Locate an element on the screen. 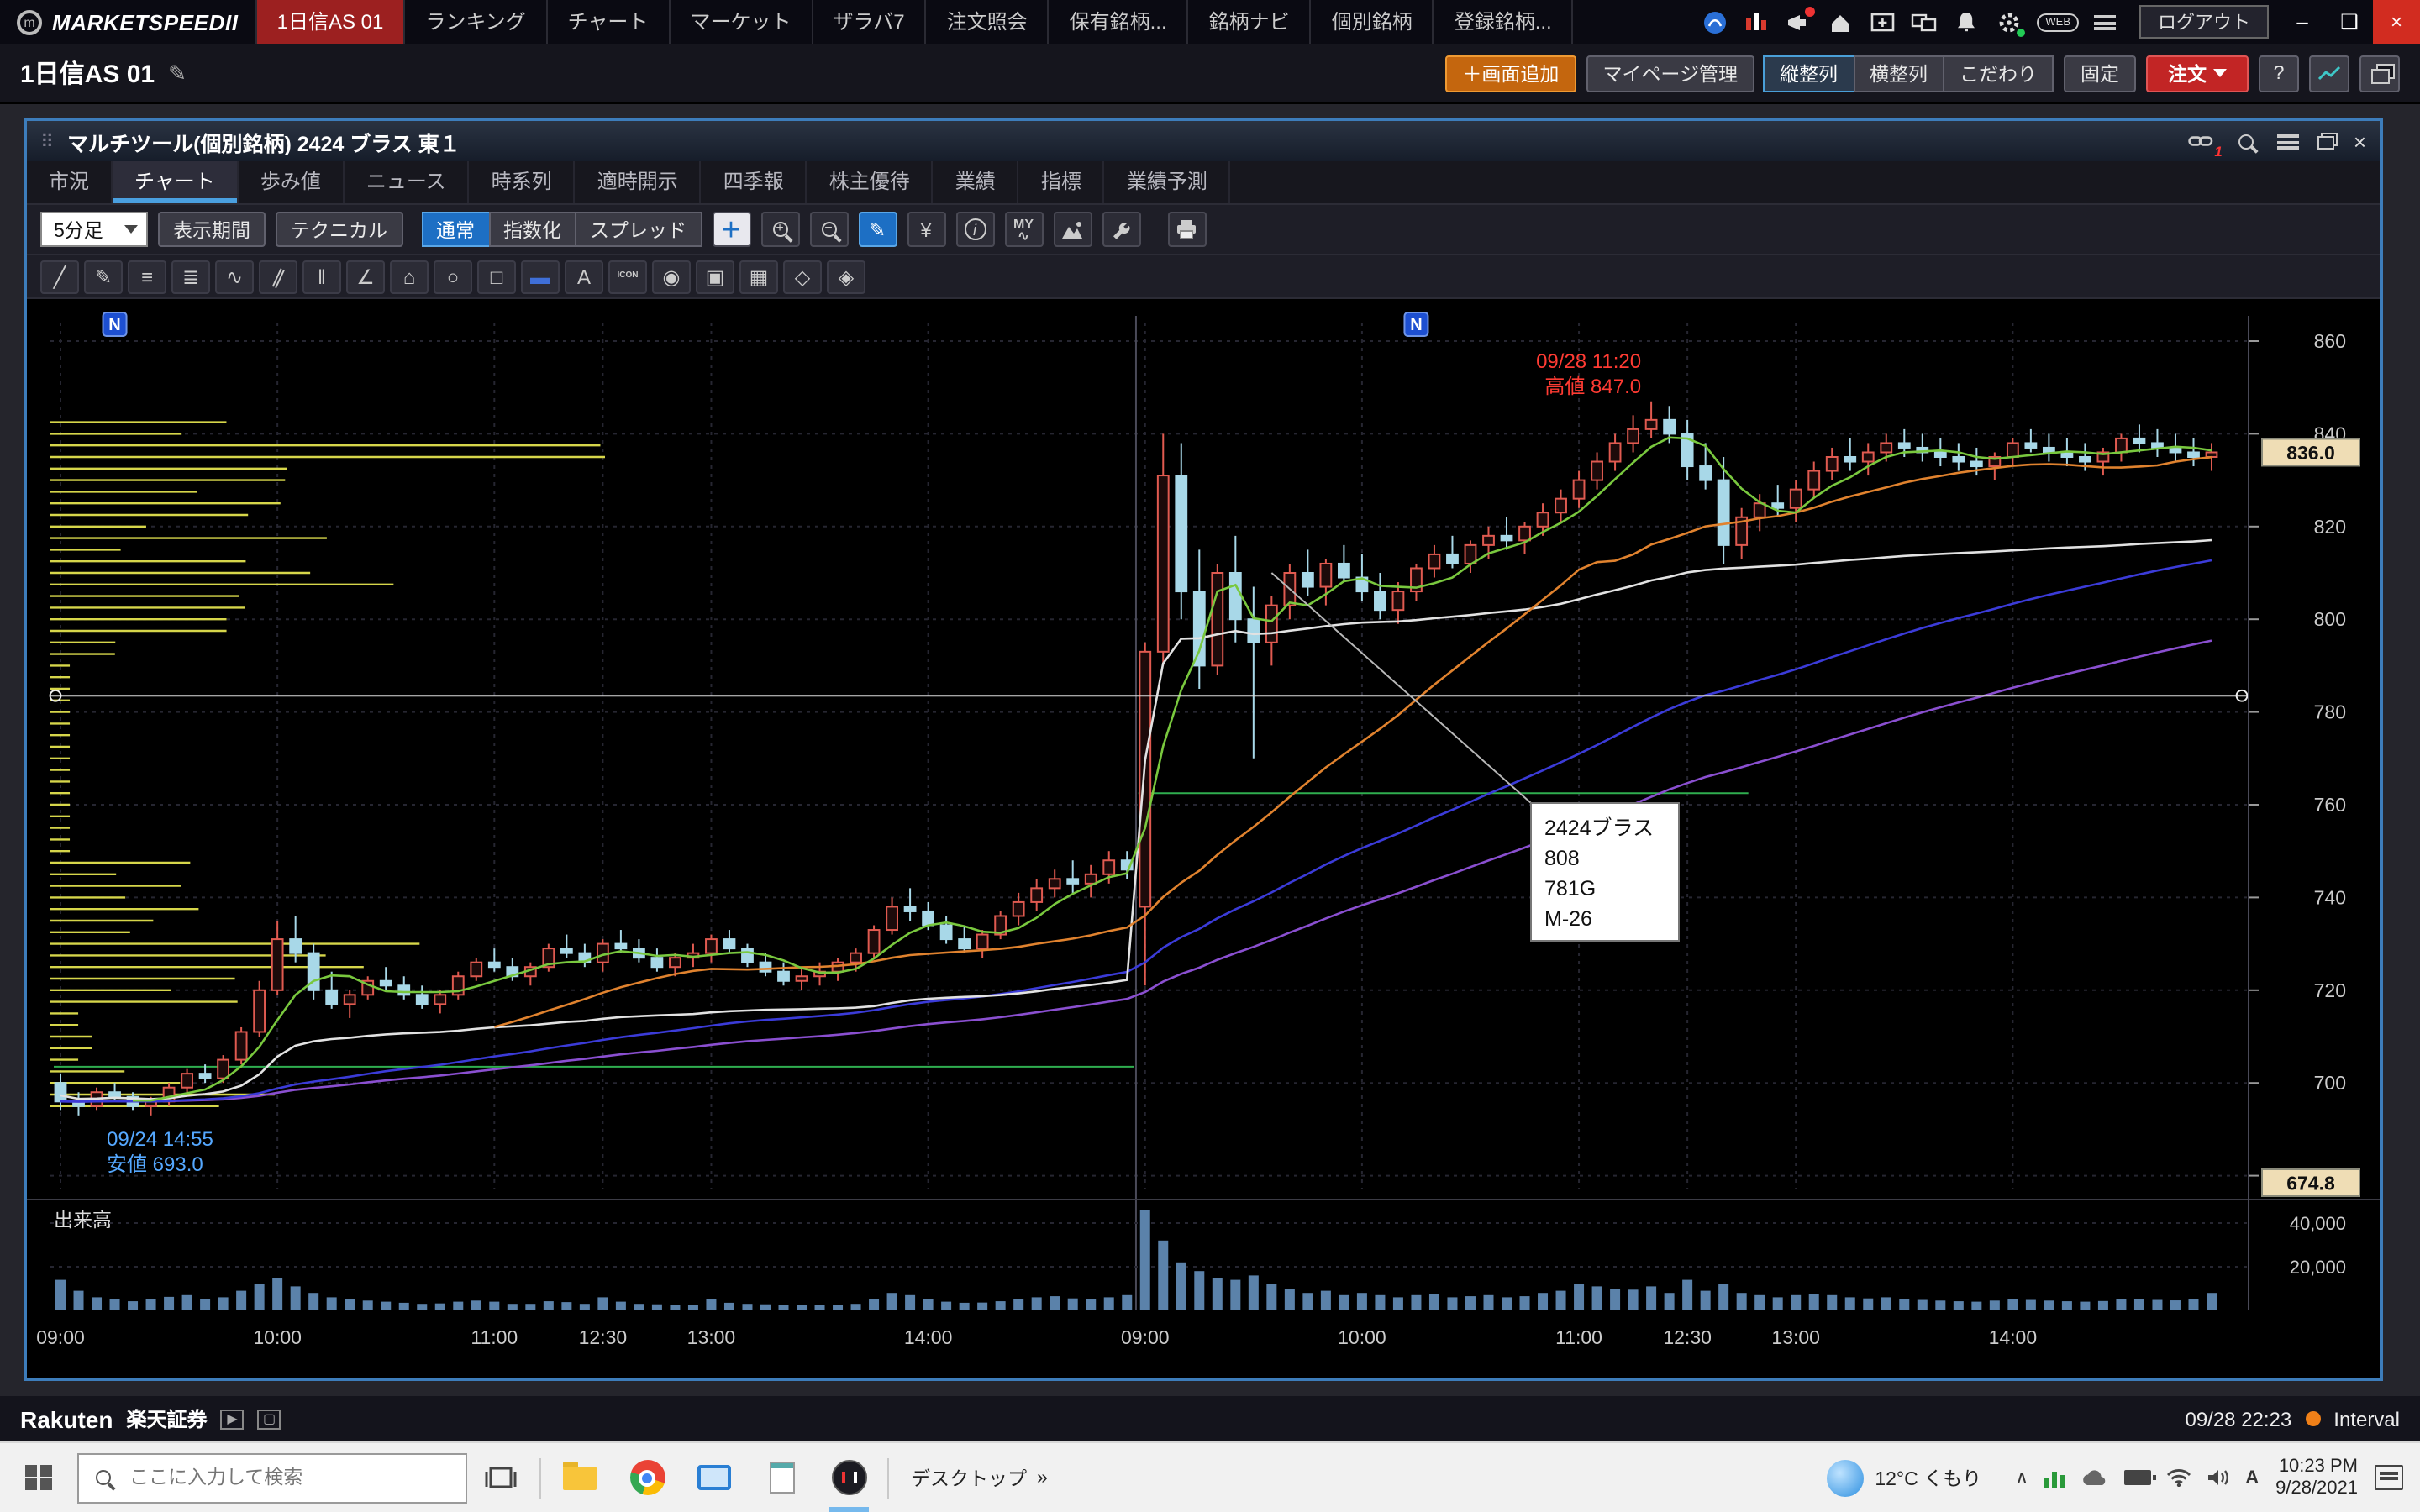 This screenshot has height=1512, width=2420. drag-grip-icon: ⠿ is located at coordinates (47, 142).